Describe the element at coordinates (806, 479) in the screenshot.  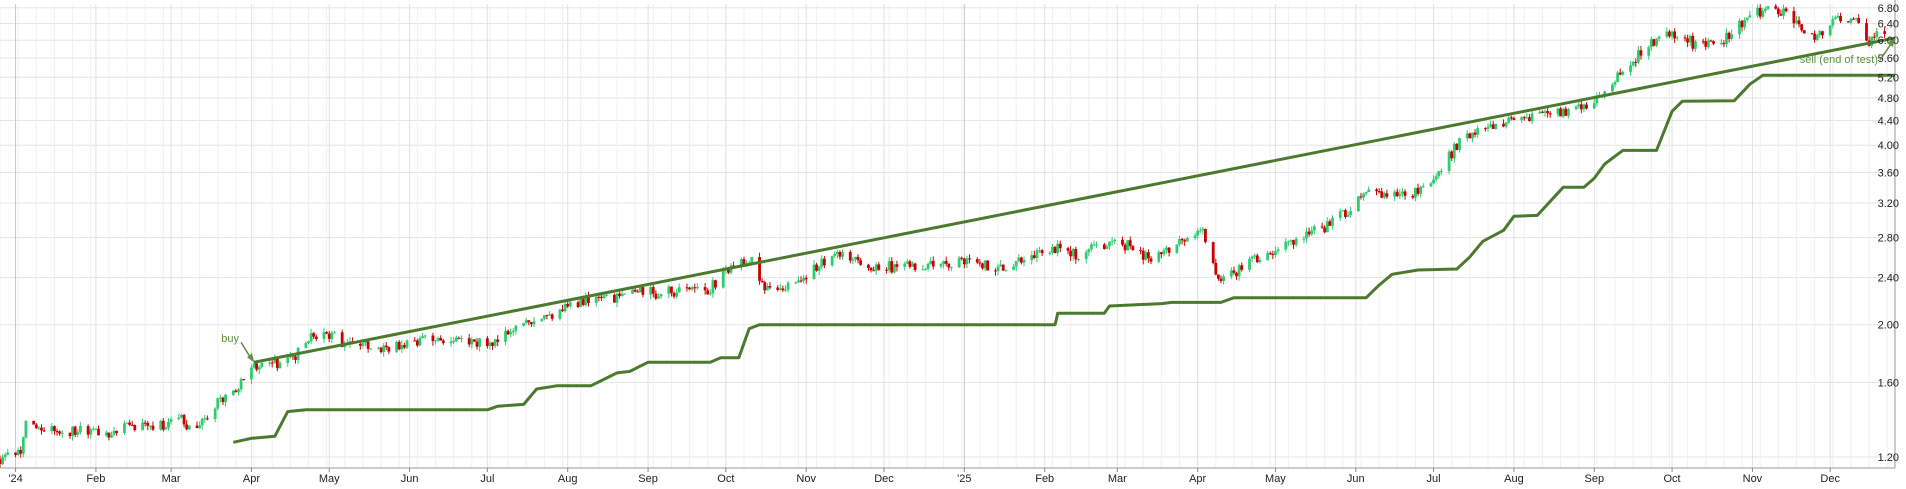
I see `x-tick-label: Nov` at that location.